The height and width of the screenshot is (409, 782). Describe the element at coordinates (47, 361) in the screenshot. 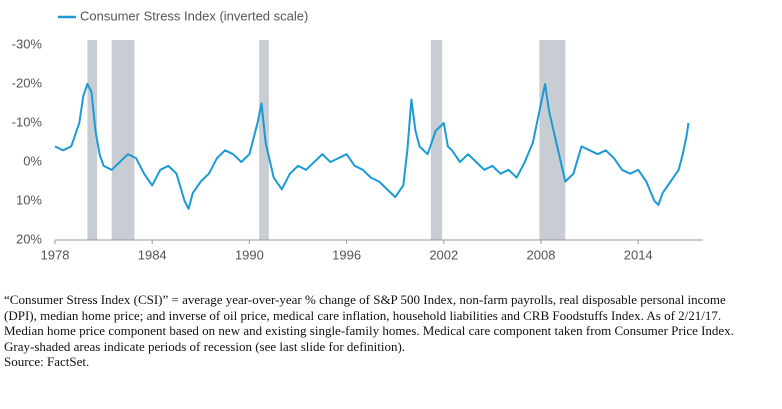

I see `source: Source: FactSet.` at that location.